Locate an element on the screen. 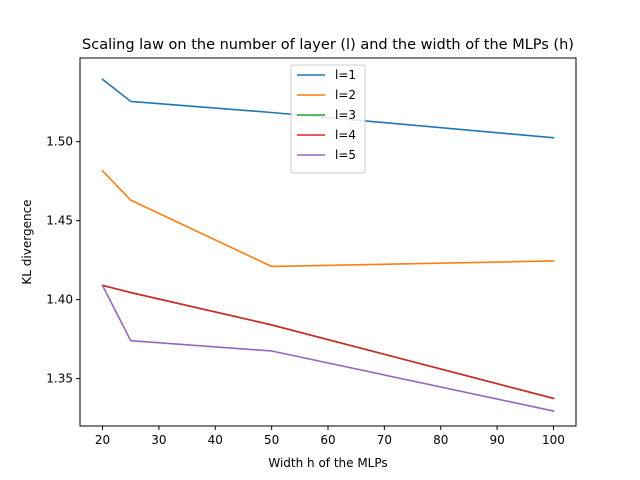 This screenshot has width=640, height=480. x-tick-label: 30 is located at coordinates (158, 440).